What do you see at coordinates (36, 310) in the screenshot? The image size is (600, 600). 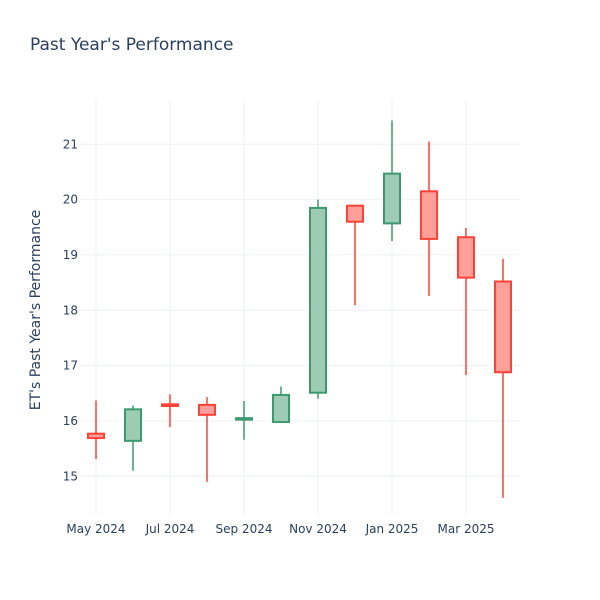 I see `y-axis-label: ET's Past Year's Performance` at bounding box center [36, 310].